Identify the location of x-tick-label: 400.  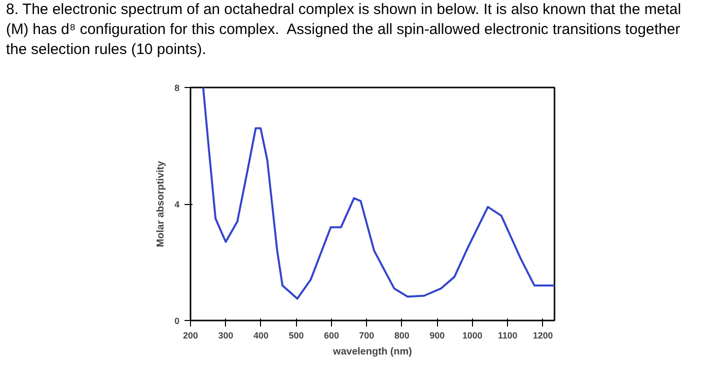
(260, 335).